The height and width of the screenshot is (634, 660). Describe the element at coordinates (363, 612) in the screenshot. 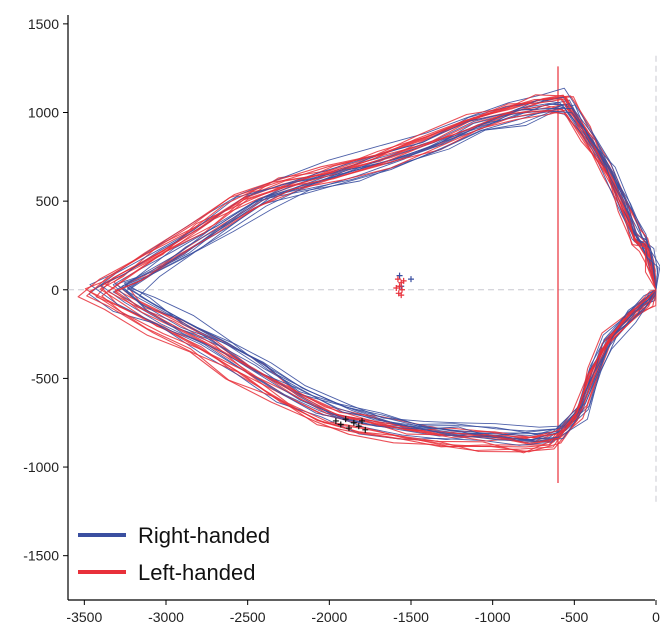

I see `x-ticks: -3500 -3000 -2500 -2000 -1500 -1000 -500 0` at that location.